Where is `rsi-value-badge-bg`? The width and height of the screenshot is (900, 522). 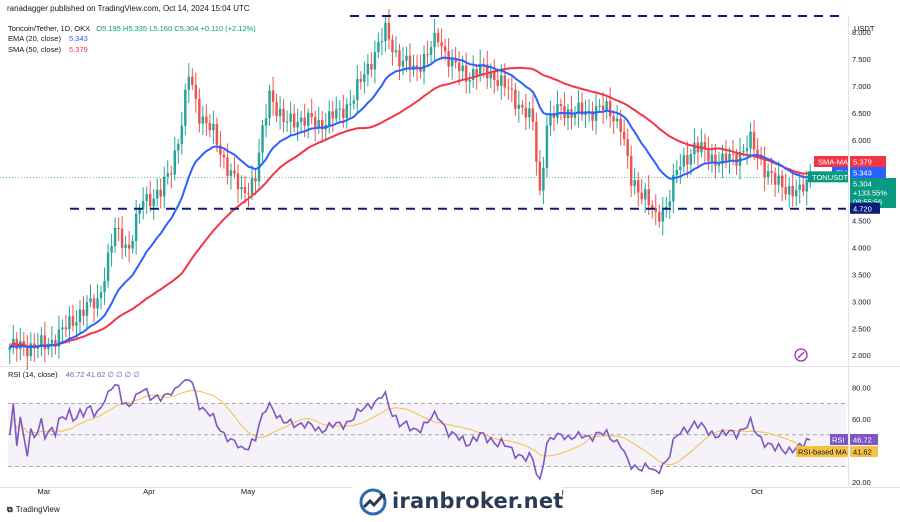
rsi-value-badge-bg is located at coordinates (864, 440).